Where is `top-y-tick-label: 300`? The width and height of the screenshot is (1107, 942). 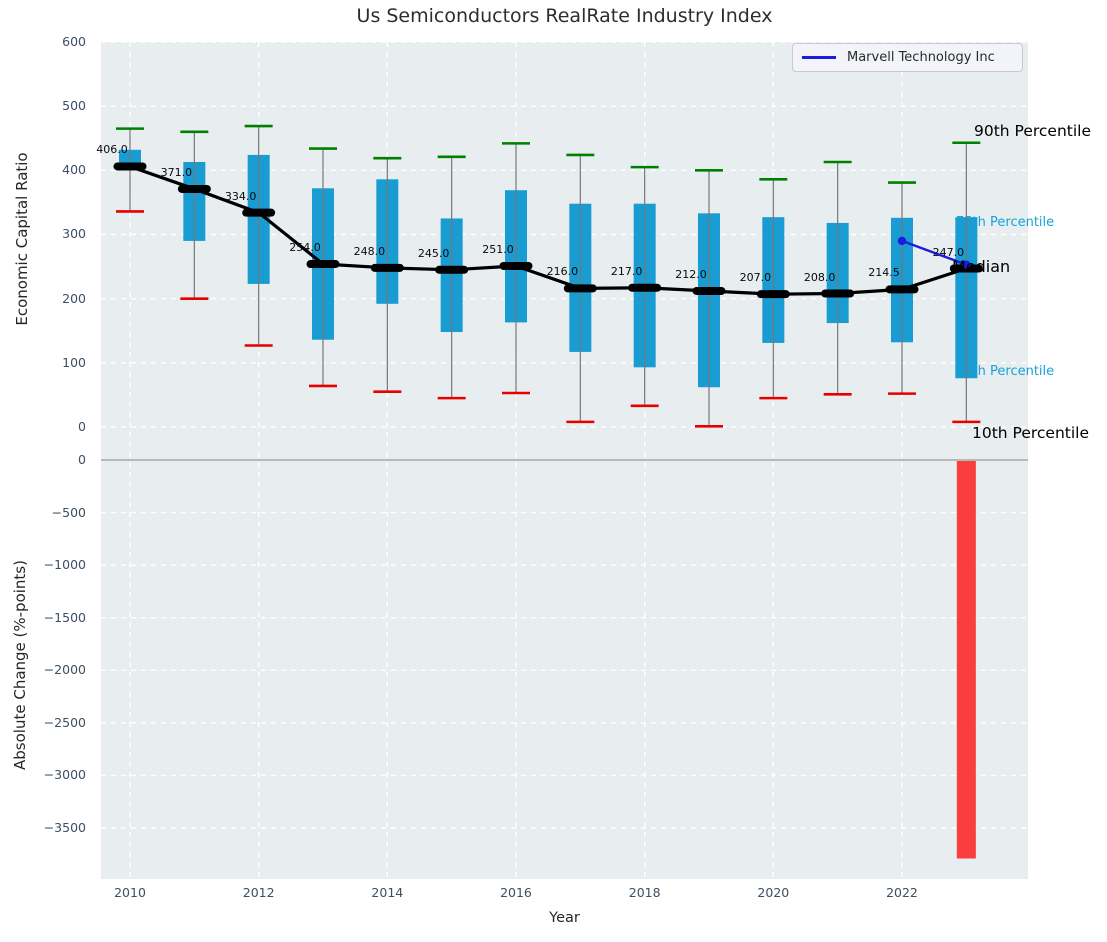
top-y-tick-label: 300 is located at coordinates (74, 234).